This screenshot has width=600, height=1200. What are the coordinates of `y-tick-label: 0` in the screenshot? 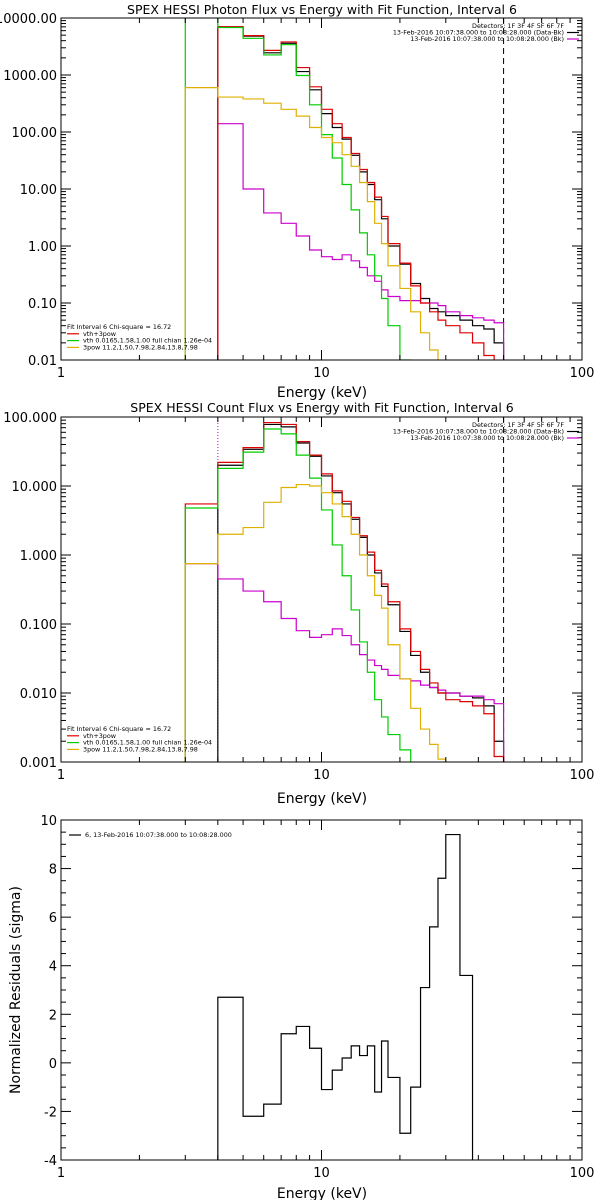 It's located at (53, 1064).